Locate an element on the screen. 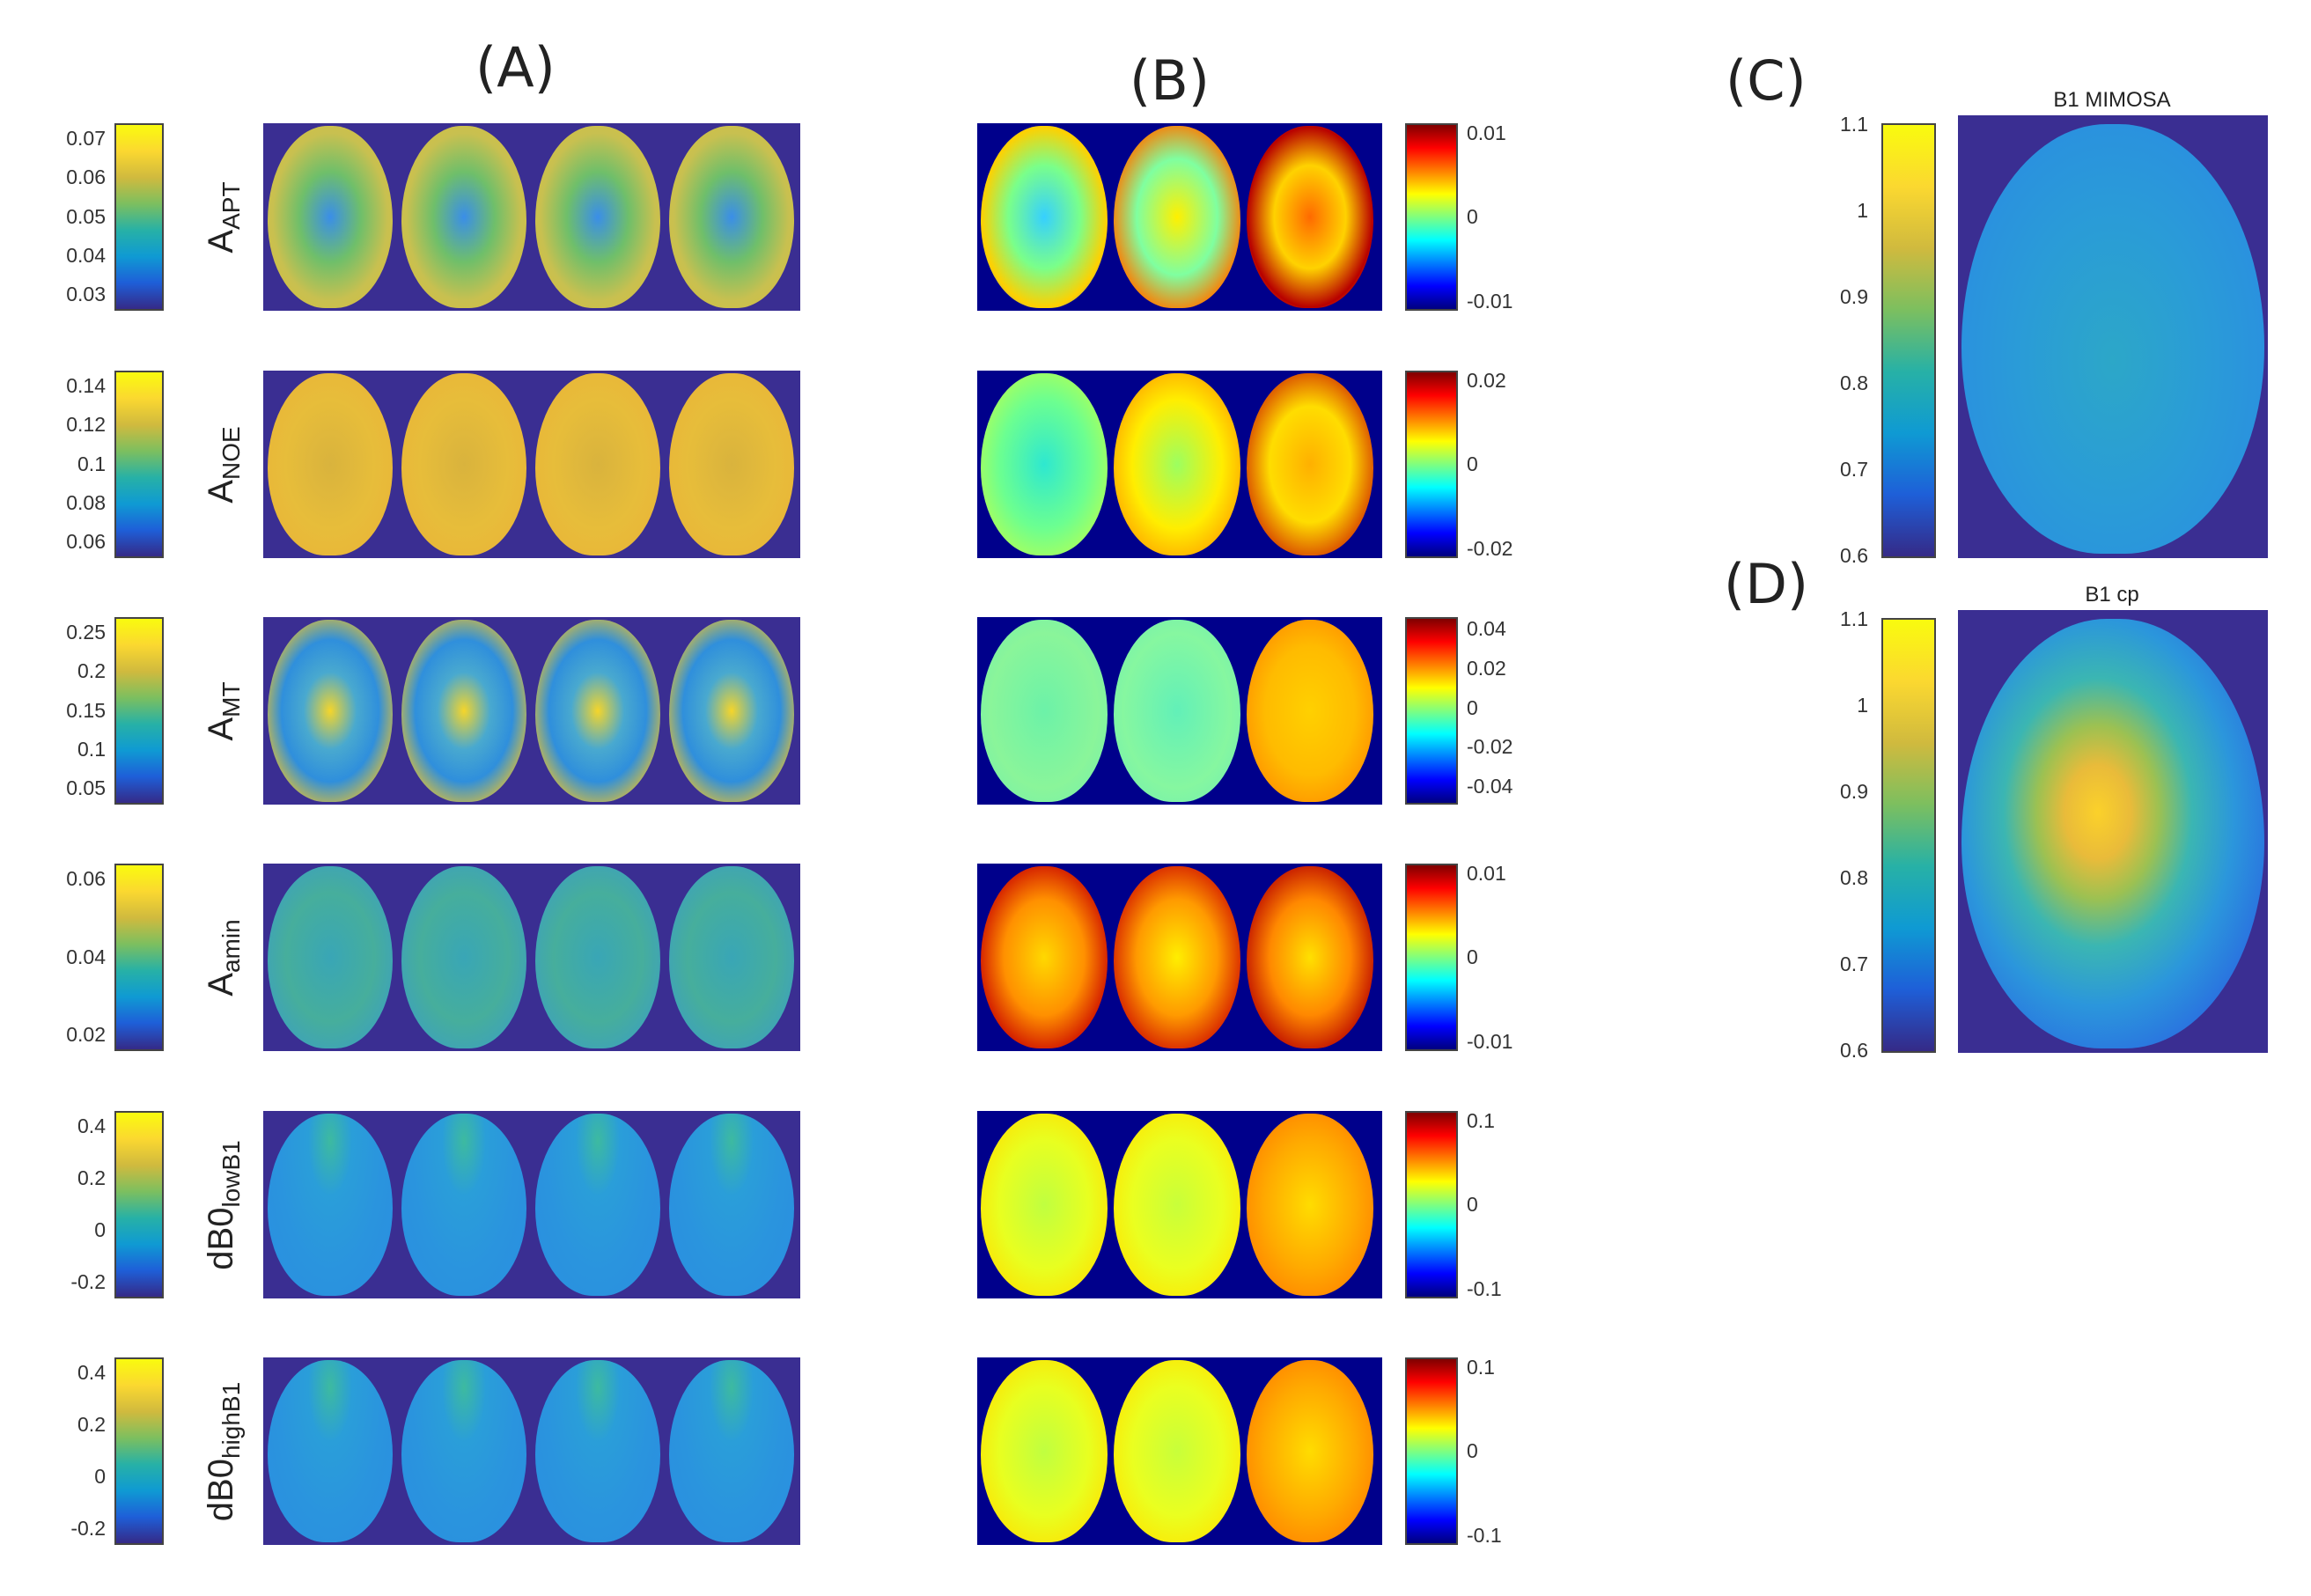 Image resolution: width=2311 pixels, height=1596 pixels. panel-label-d: (D) is located at coordinates (1767, 584).